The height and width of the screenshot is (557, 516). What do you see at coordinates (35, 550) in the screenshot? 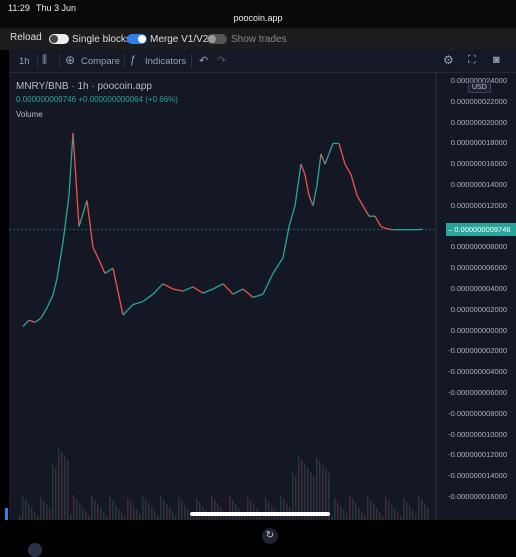
I see `tradingview-logo-icon` at bounding box center [35, 550].